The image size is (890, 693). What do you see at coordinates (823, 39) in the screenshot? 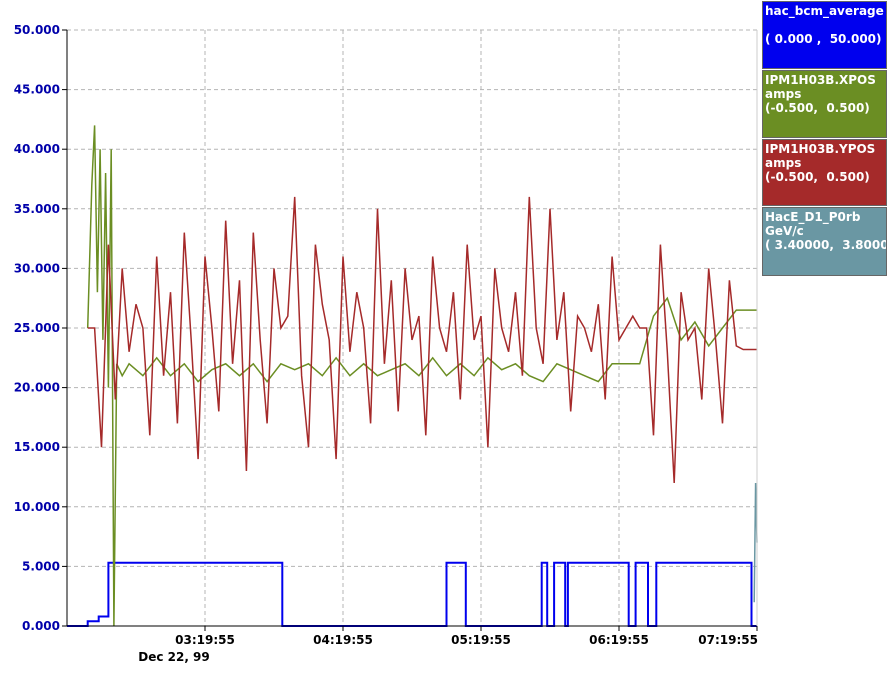
I see `legend-series-range: ( 0.000 , 50.000)` at bounding box center [823, 39].